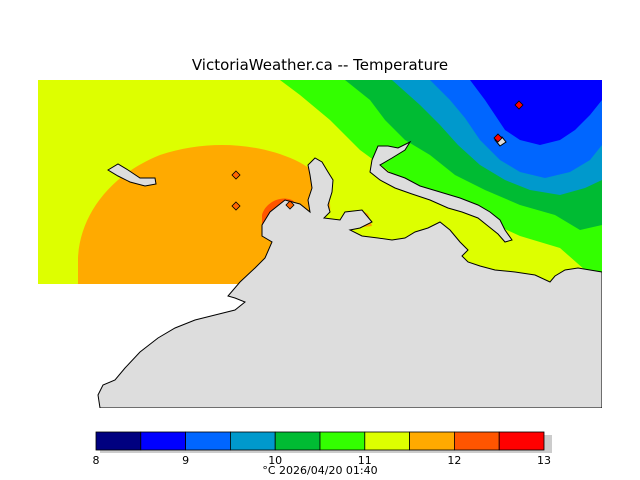 This screenshot has width=640, height=480. I want to click on map-title: VictoriaWeather.ca -- Temperature, so click(320, 65).